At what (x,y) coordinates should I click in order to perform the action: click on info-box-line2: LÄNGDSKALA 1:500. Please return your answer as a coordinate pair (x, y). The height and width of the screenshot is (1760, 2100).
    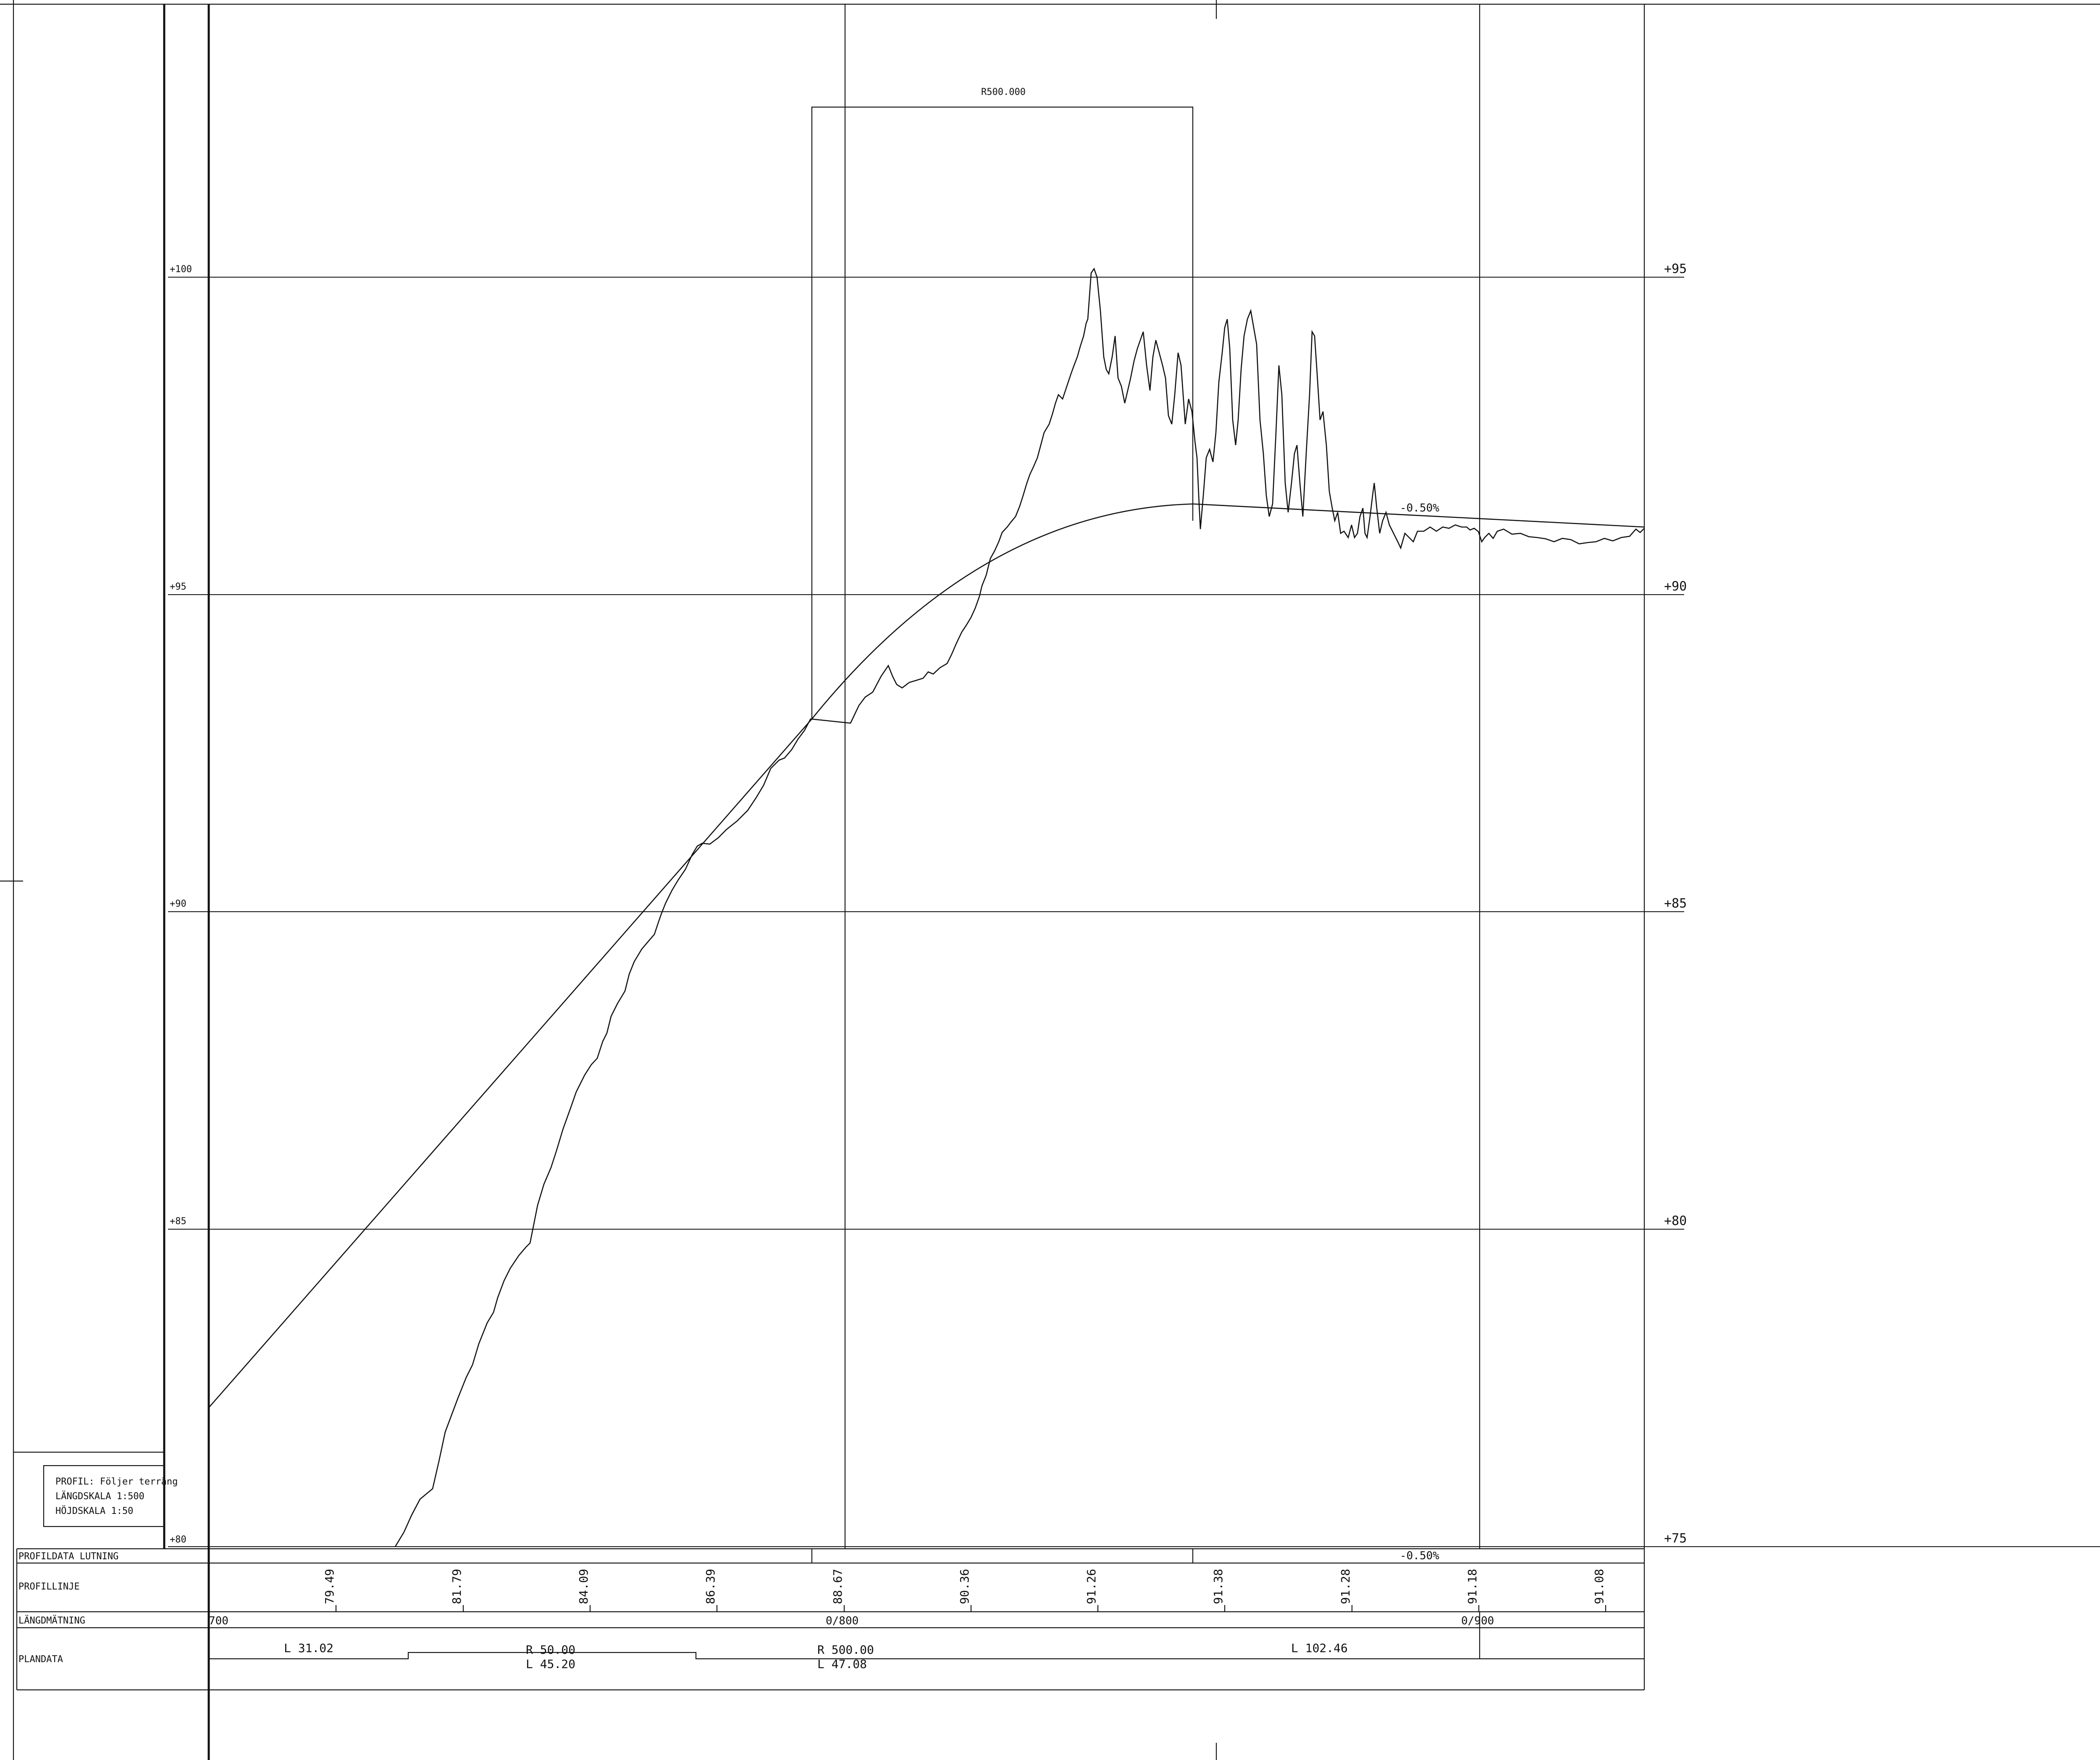
    Looking at the image, I should click on (99, 1496).